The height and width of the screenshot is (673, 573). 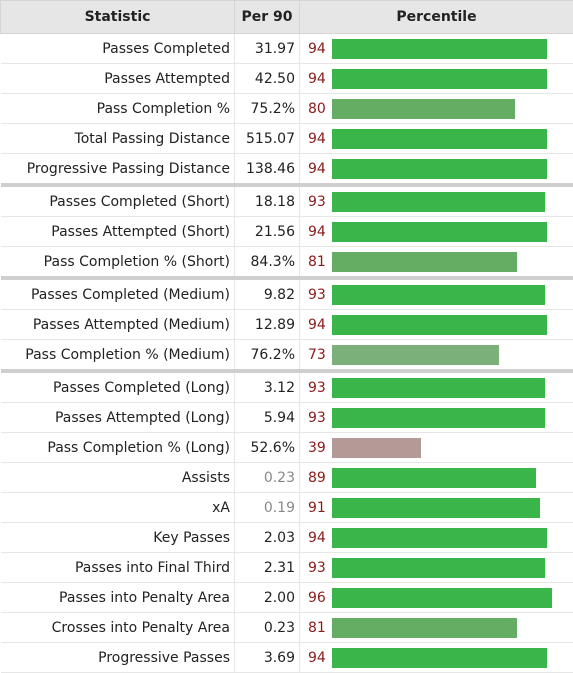 I want to click on table-row: Pass Completion % 75.2% 80, so click(x=286, y=108).